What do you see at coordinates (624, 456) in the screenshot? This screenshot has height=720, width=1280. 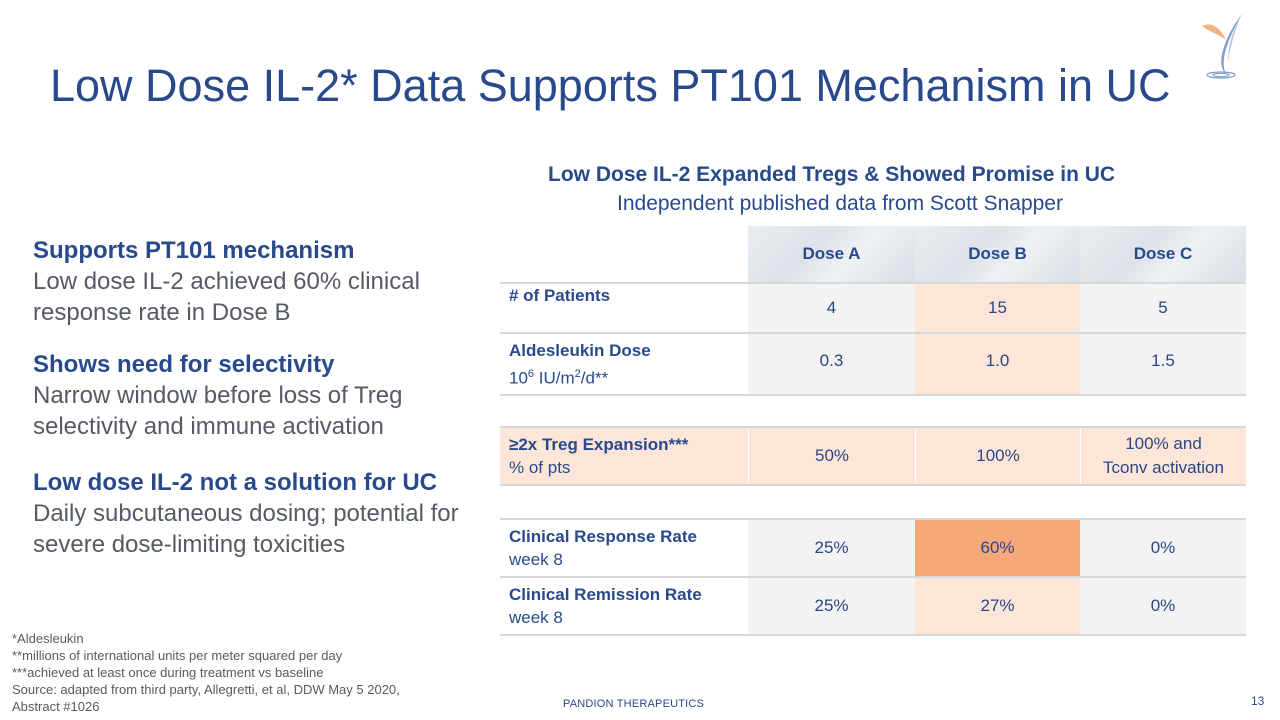 I see `row-label-cell: ≥2x Treg Expansion*** % of pts` at bounding box center [624, 456].